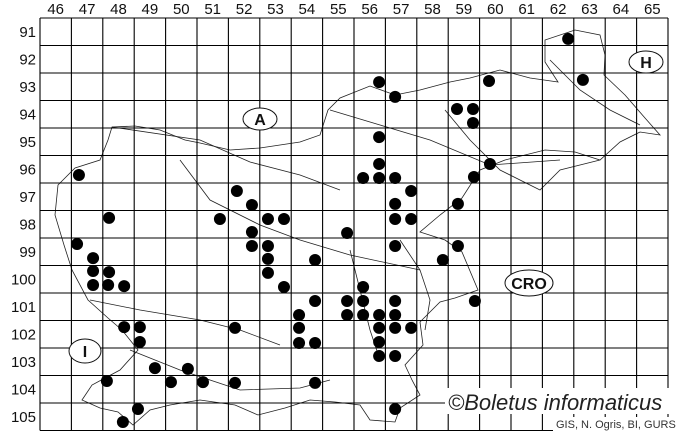 The image size is (680, 436). What do you see at coordinates (27, 87) in the screenshot?
I see `row-label: 93` at bounding box center [27, 87].